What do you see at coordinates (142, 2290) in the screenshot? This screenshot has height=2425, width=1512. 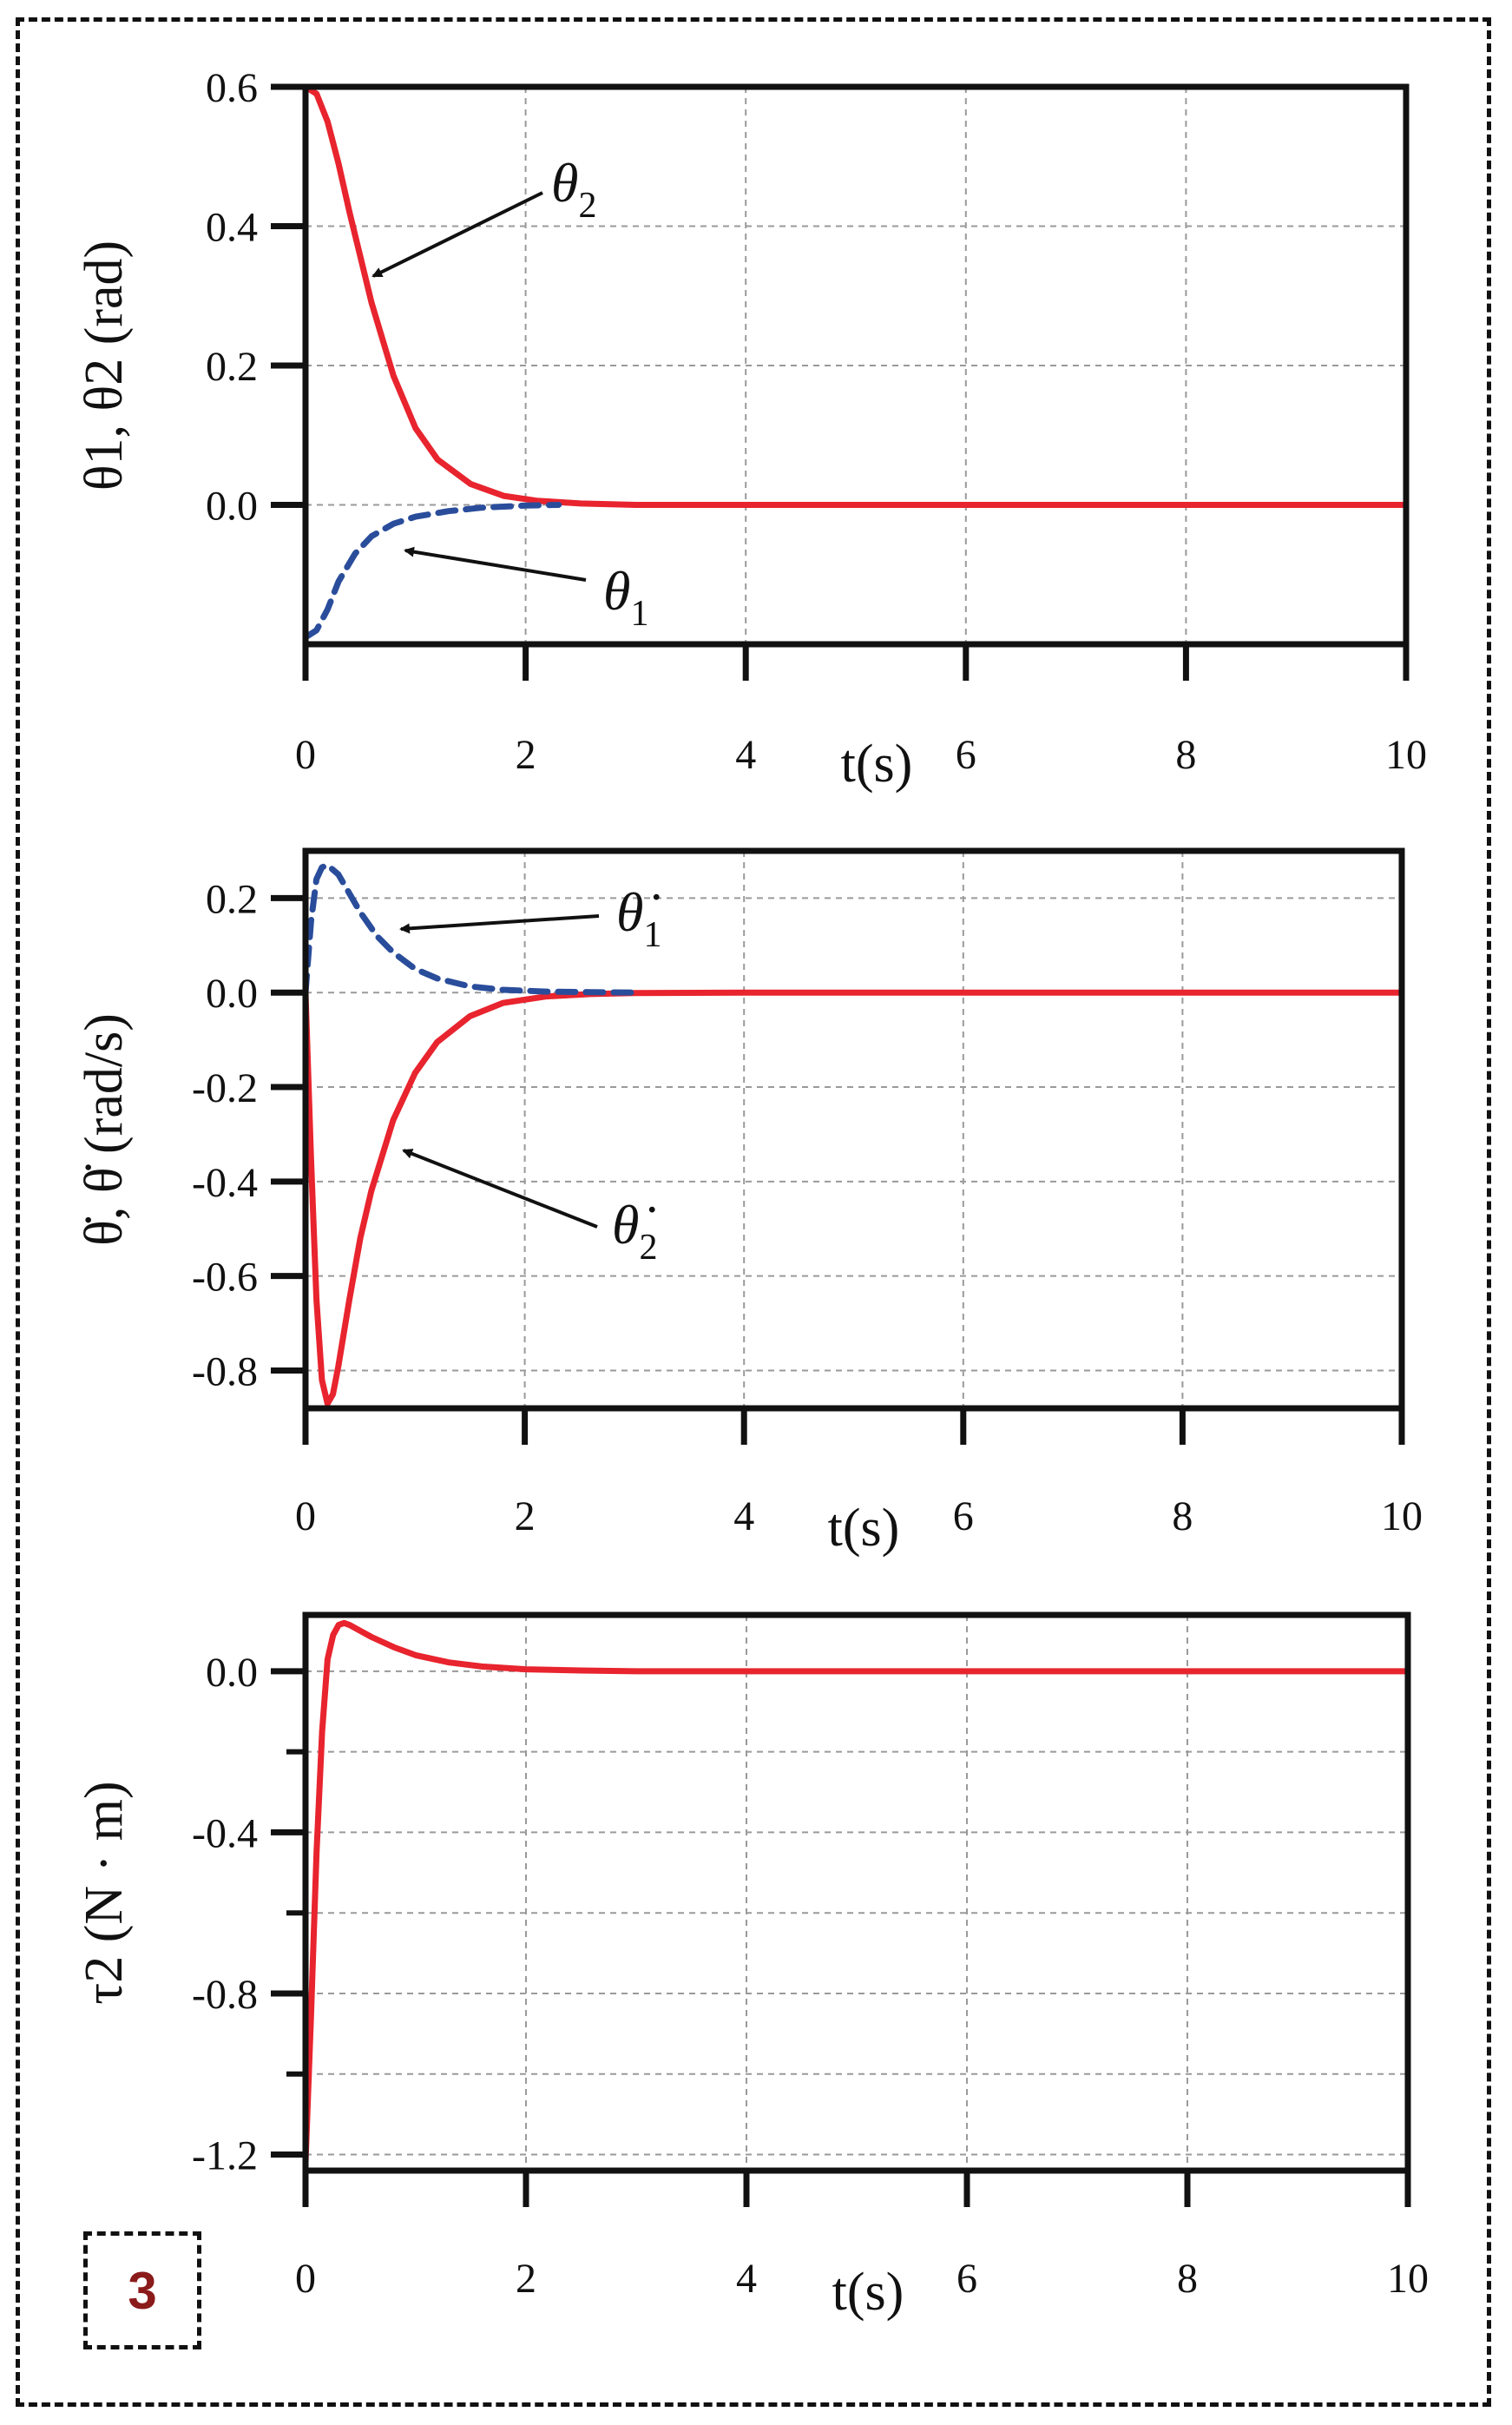 I see `panel-number-badge: 3` at bounding box center [142, 2290].